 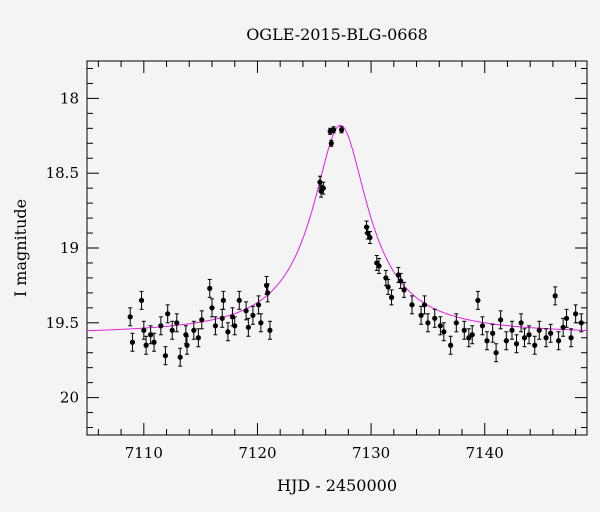 What do you see at coordinates (371, 453) in the screenshot?
I see `x-tick-label: 7130` at bounding box center [371, 453].